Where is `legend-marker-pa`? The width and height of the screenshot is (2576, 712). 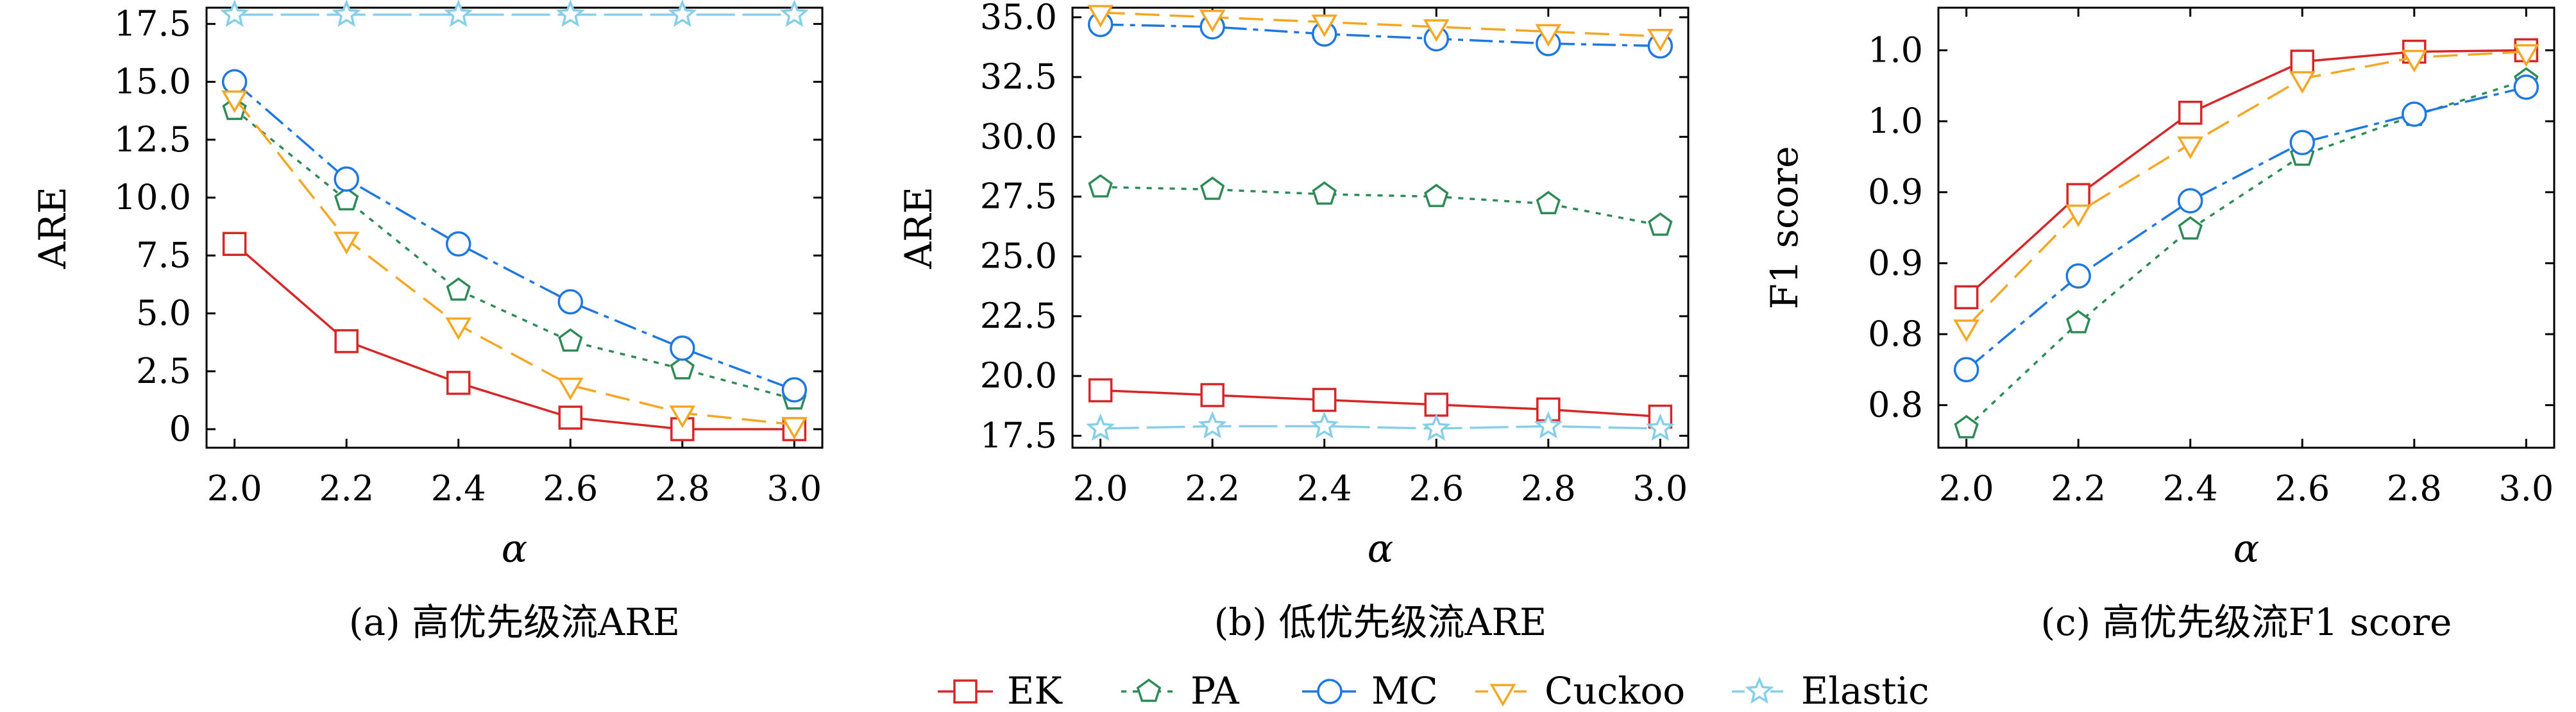 legend-marker-pa is located at coordinates (1149, 690).